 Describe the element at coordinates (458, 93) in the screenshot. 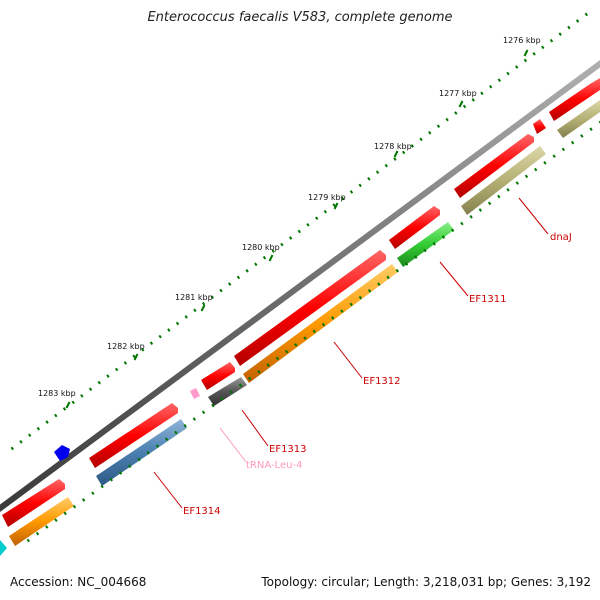

I see `tick-label-1277: 1277 kbp` at that location.